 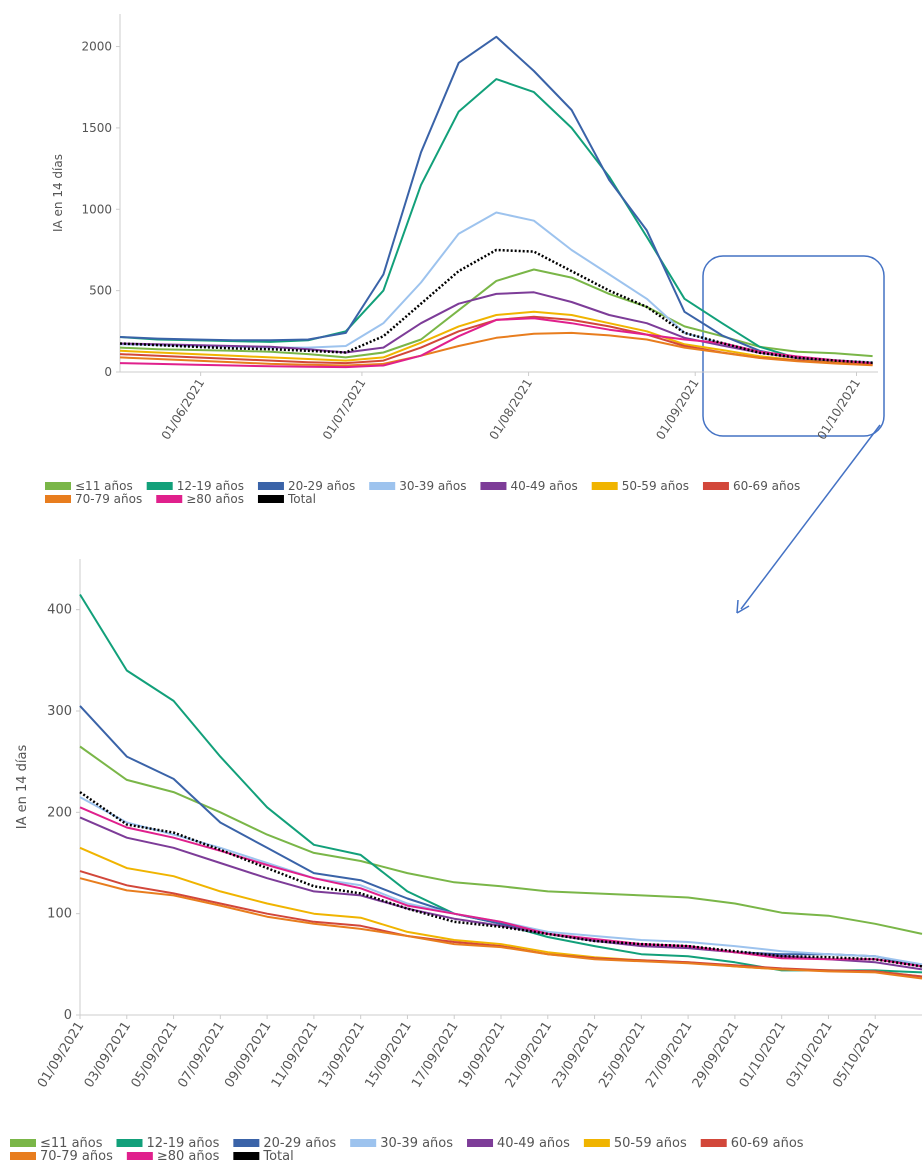 What do you see at coordinates (183, 409) in the screenshot?
I see `x-tick-label: 01/06/2021` at bounding box center [183, 409].